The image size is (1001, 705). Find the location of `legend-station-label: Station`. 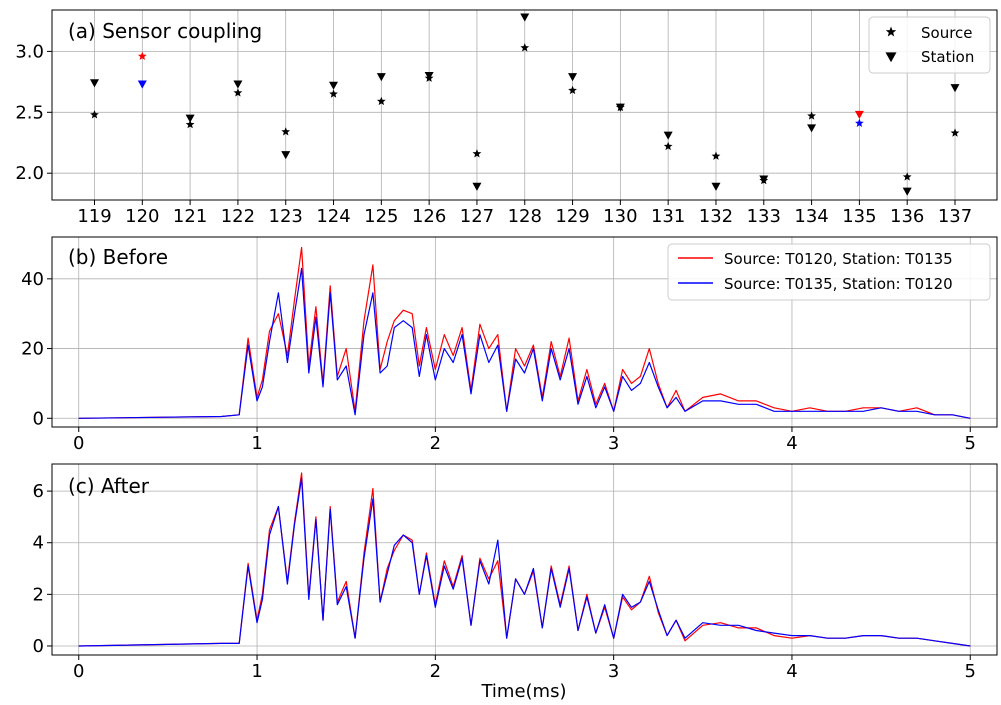

legend-station-label: Station is located at coordinates (947, 57).